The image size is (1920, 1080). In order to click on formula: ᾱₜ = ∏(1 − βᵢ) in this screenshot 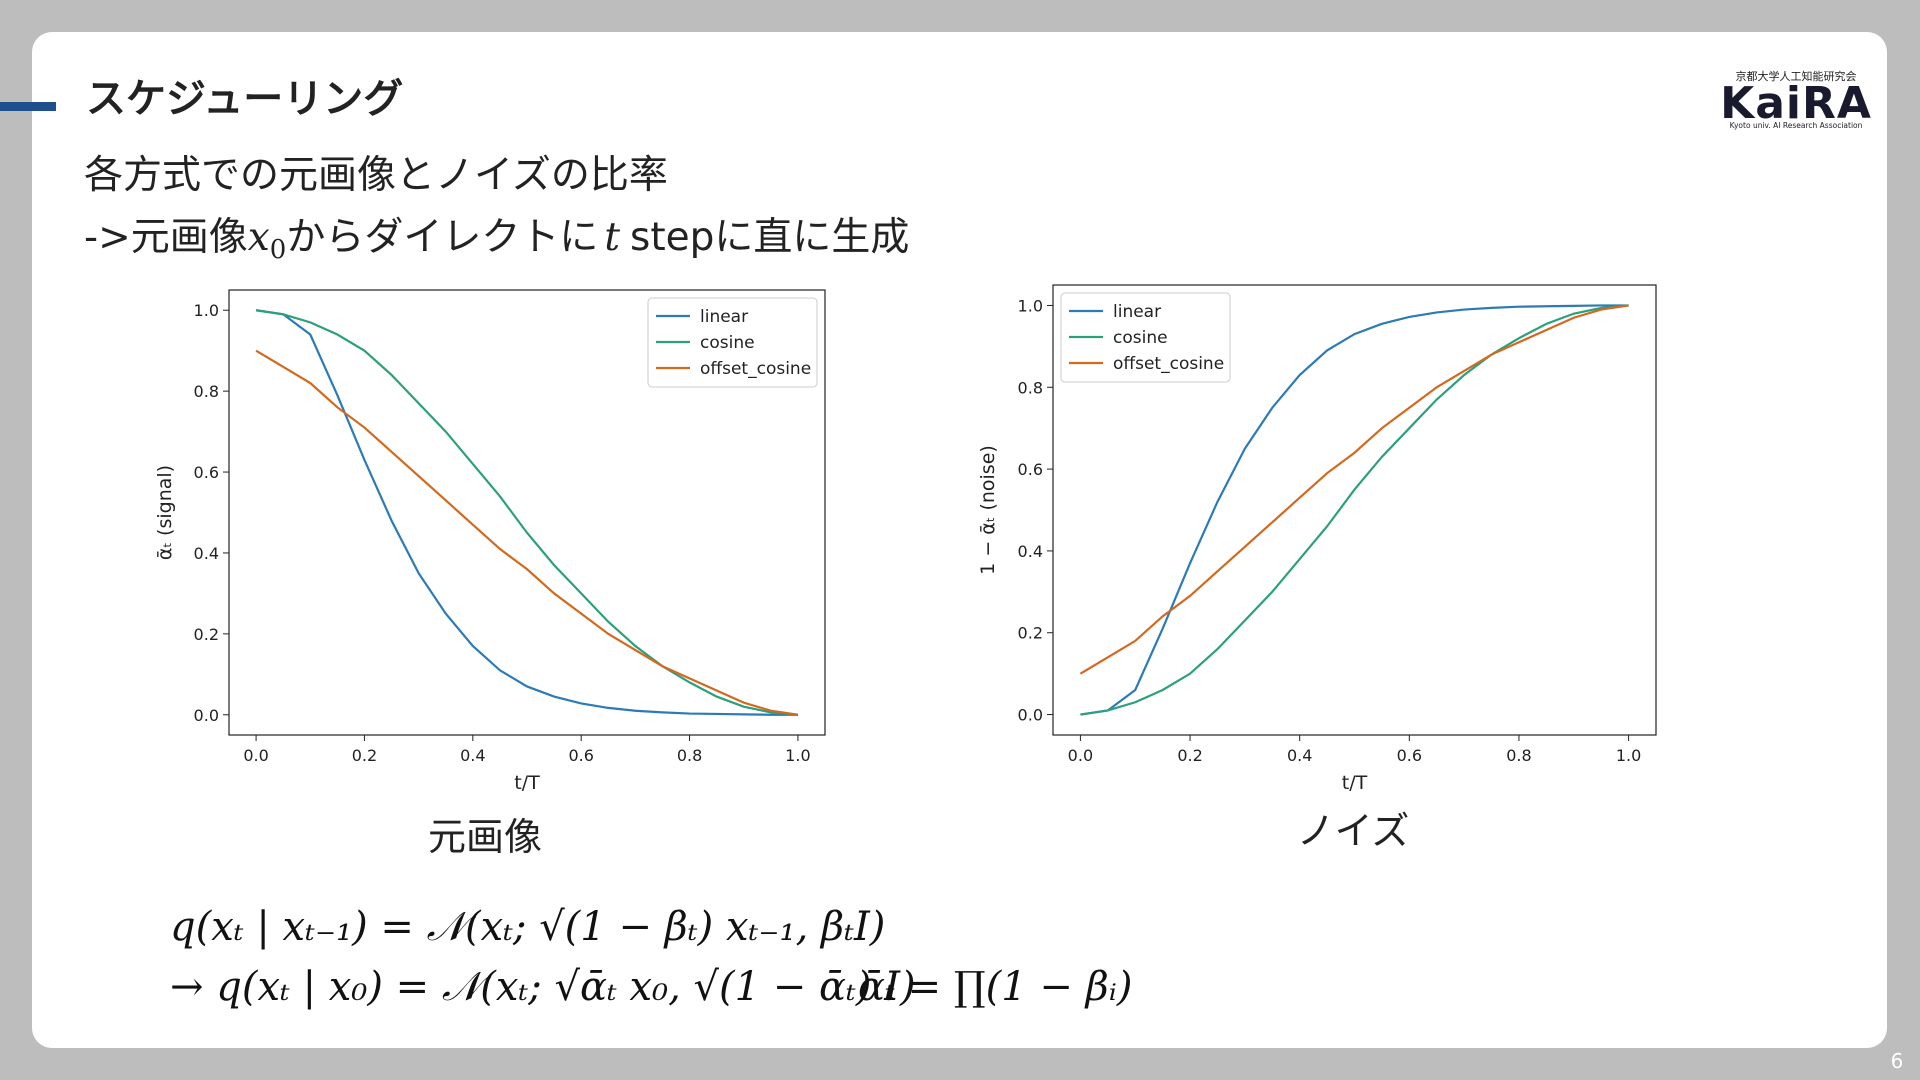, I will do `click(995, 987)`.